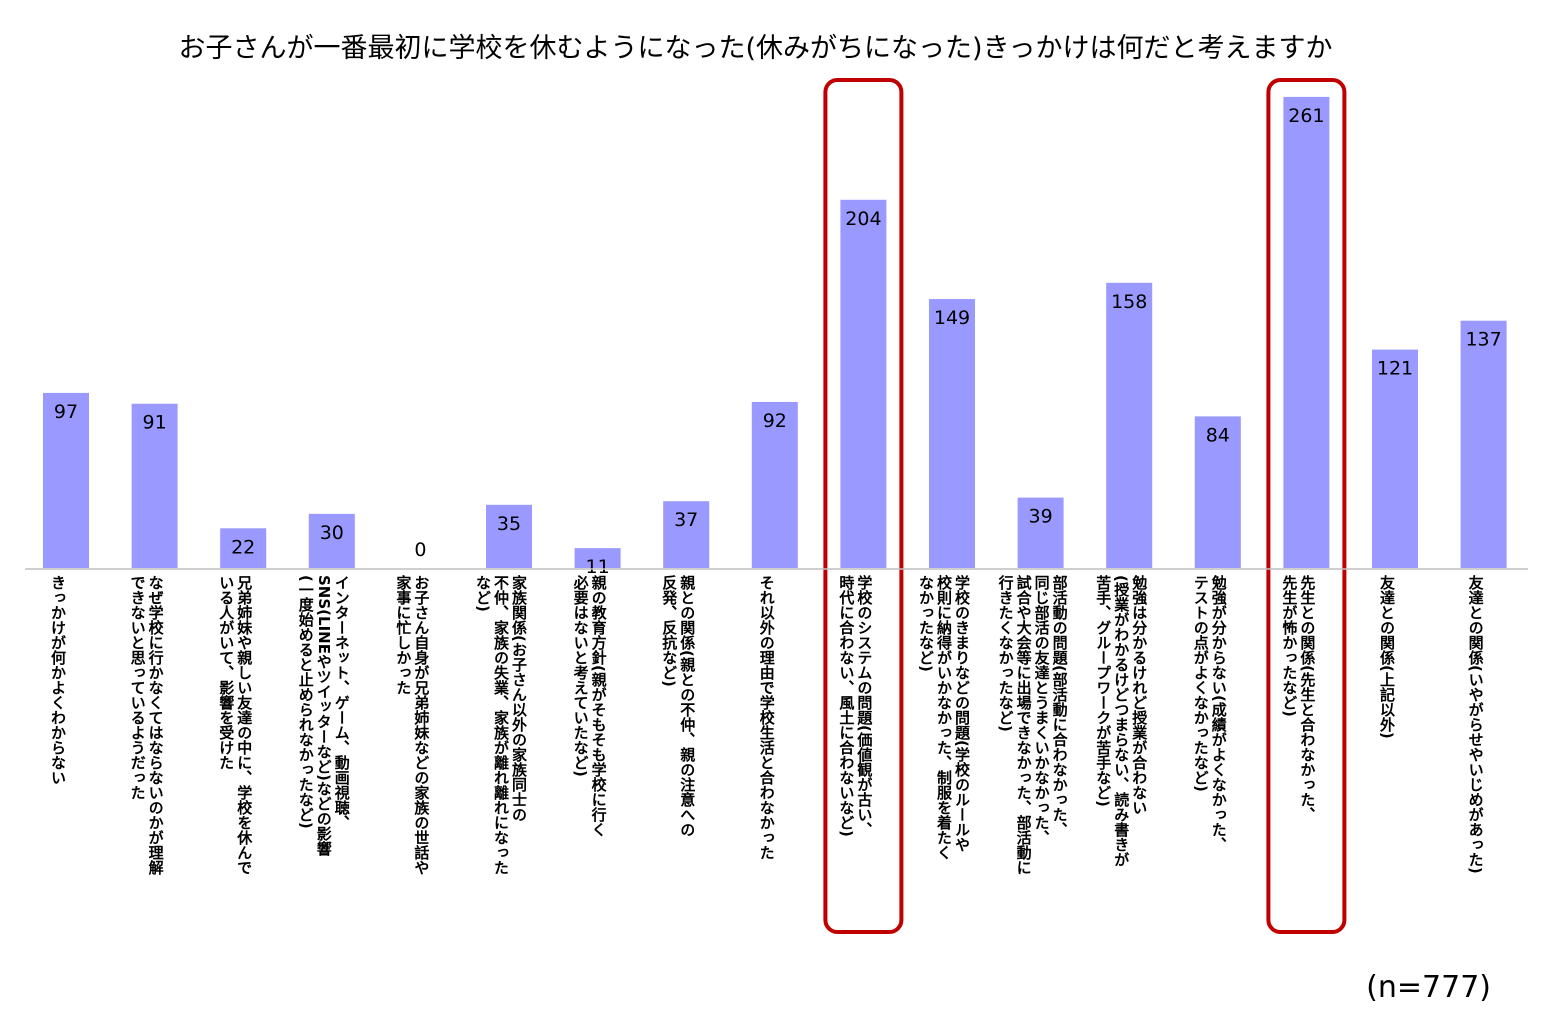 The width and height of the screenshot is (1561, 1019). What do you see at coordinates (1395, 369) in the screenshot?
I see `value-label-15: 121` at bounding box center [1395, 369].